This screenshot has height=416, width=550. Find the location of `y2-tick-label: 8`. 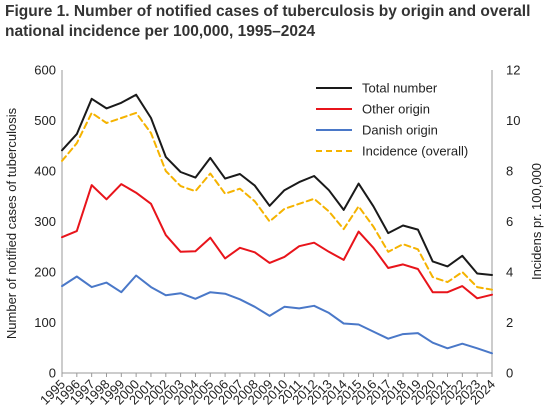

y2-tick-label: 8 is located at coordinates (509, 171).